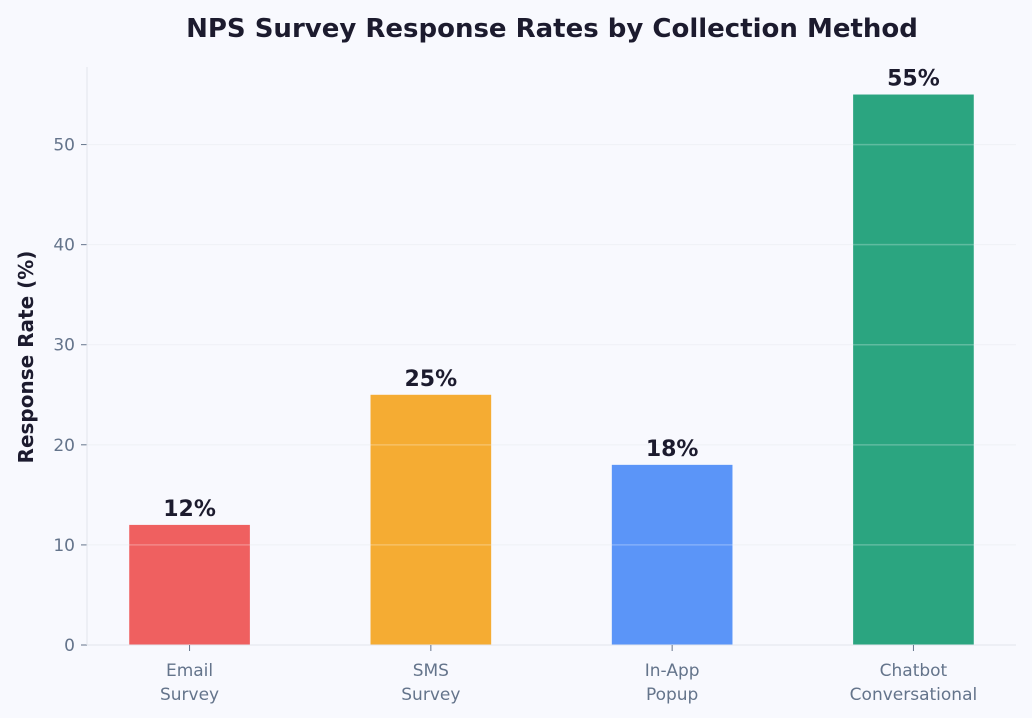  What do you see at coordinates (64, 446) in the screenshot?
I see `y-tick-label: 20` at bounding box center [64, 446].